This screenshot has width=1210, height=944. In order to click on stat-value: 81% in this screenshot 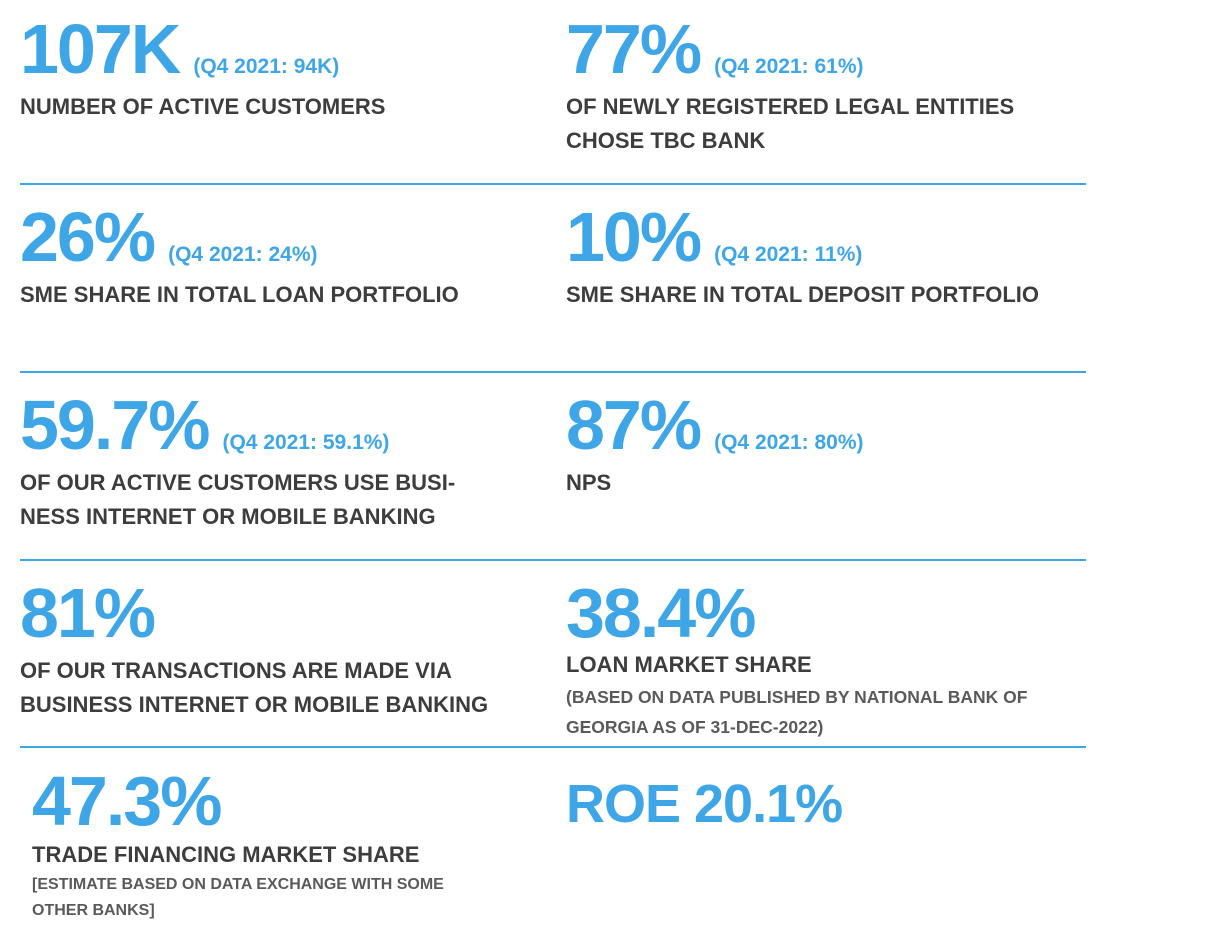, I will do `click(88, 613)`.